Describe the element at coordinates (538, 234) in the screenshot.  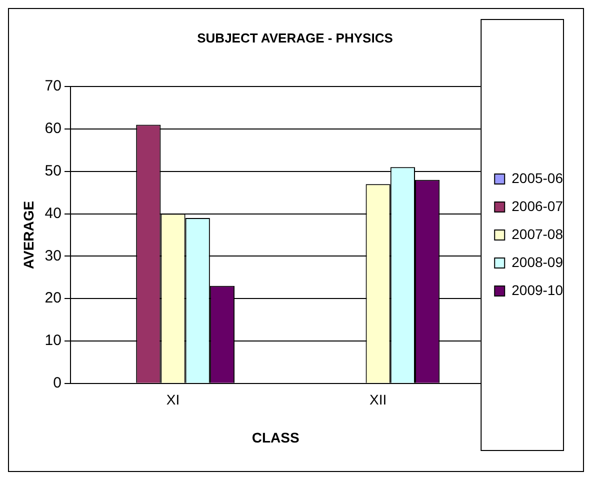
I see `legend-label: 2007-08` at that location.